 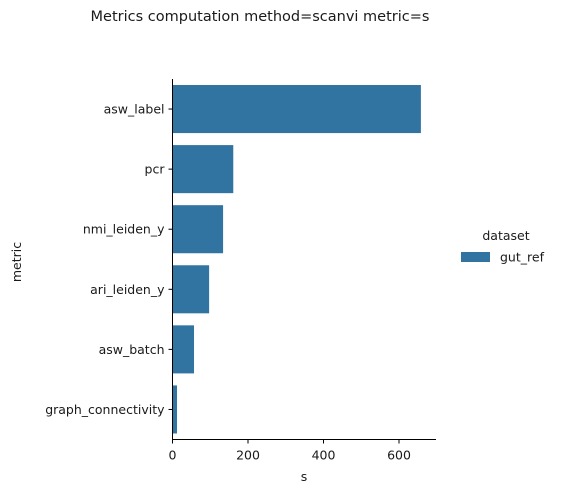 I want to click on x-tick-label: 200, so click(x=248, y=455).